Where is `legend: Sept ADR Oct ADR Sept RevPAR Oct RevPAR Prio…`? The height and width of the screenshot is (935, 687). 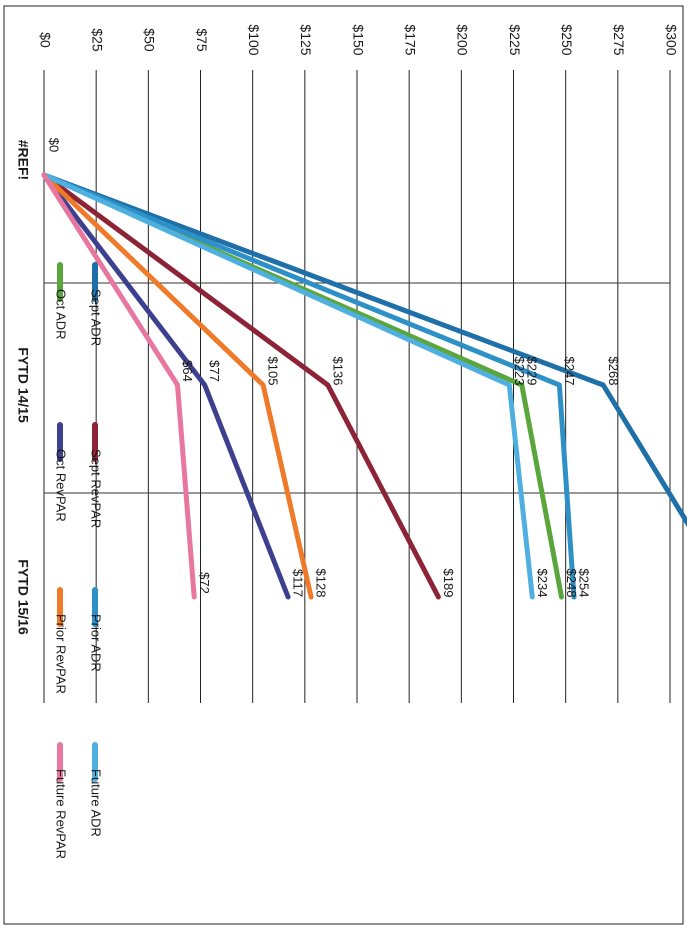
legend: Sept ADR Oct ADR Sept RevPAR Oct RevPAR Prio… is located at coordinates (79, 560).